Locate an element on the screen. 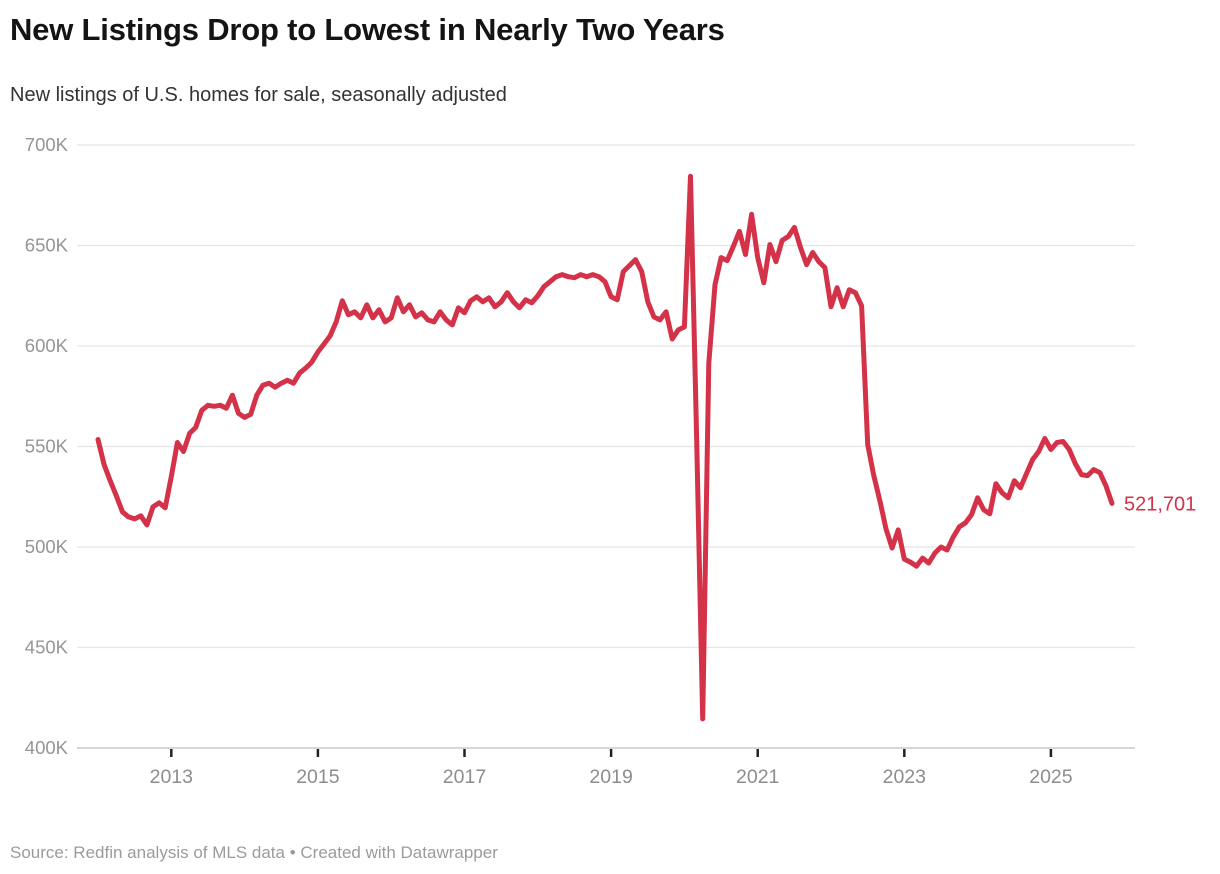 The image size is (1220, 874). x-axis-label: 2021 is located at coordinates (757, 777).